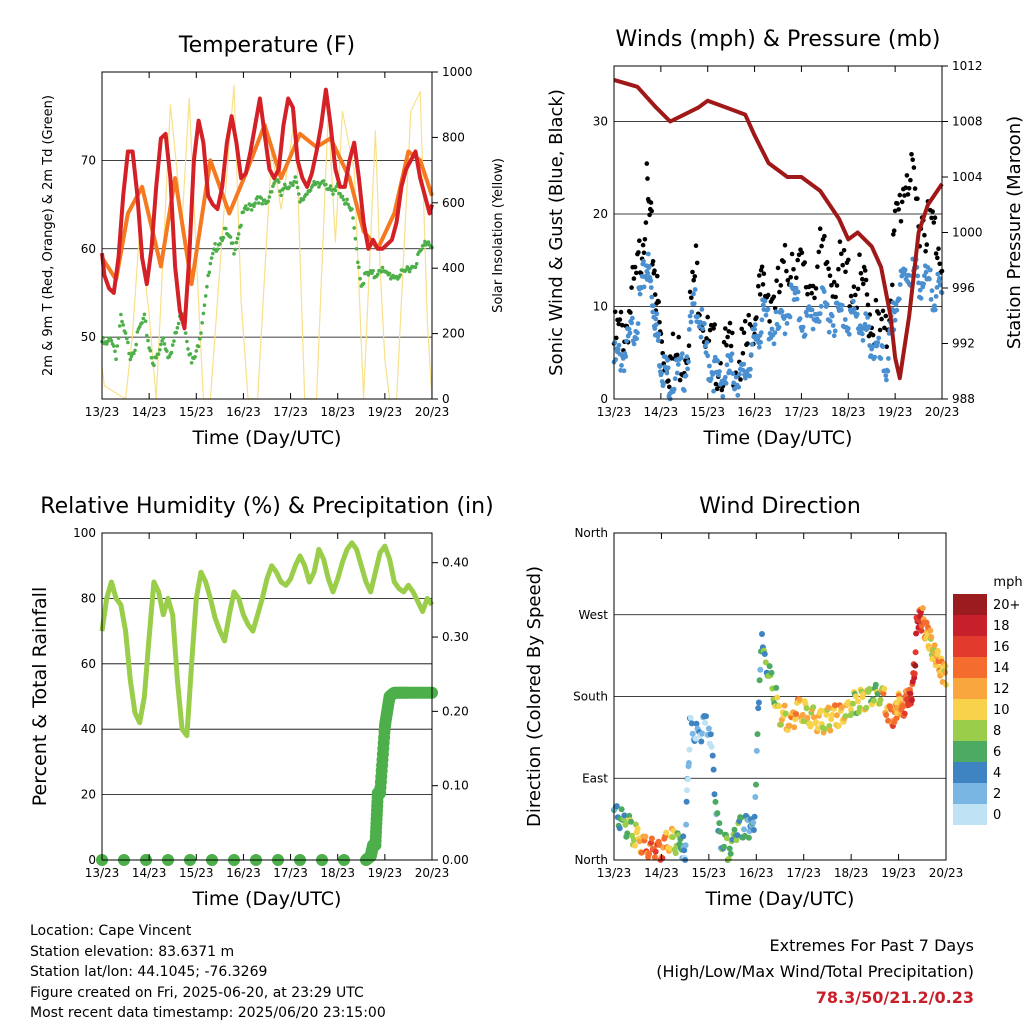 The height and width of the screenshot is (1024, 1024). Describe the element at coordinates (614, 873) in the screenshot. I see `x-tick-label: 13/23` at that location.